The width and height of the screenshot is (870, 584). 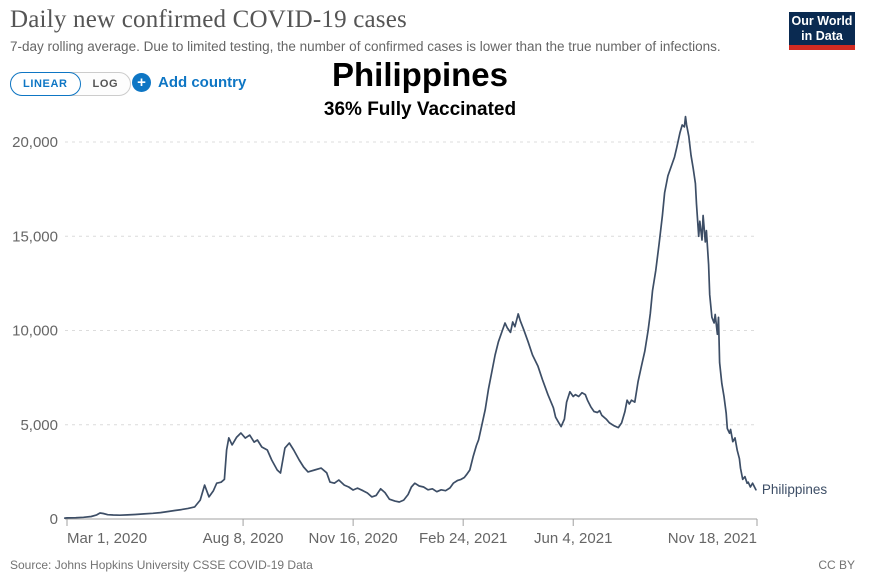 I want to click on scale-toggle: LINEAR LOG, so click(x=71, y=84).